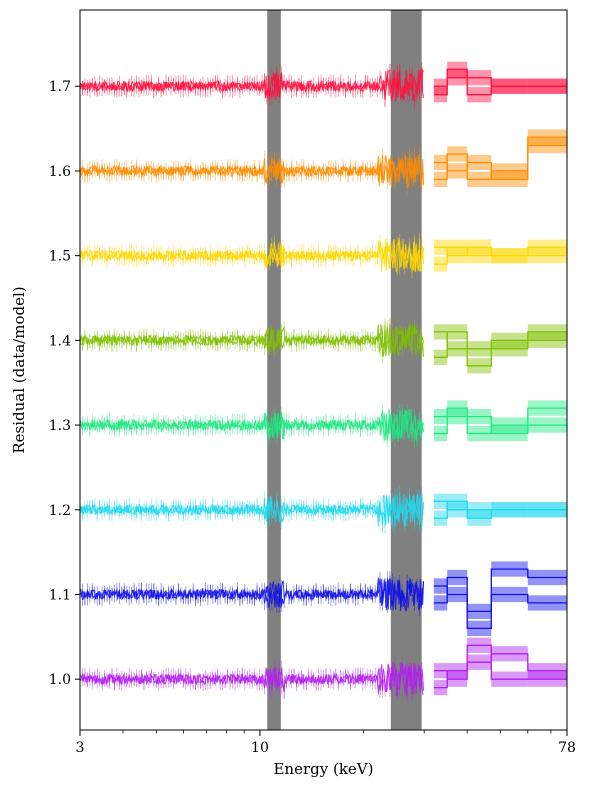  What do you see at coordinates (60, 680) in the screenshot?
I see `y-tick-label: 1.0` at bounding box center [60, 680].